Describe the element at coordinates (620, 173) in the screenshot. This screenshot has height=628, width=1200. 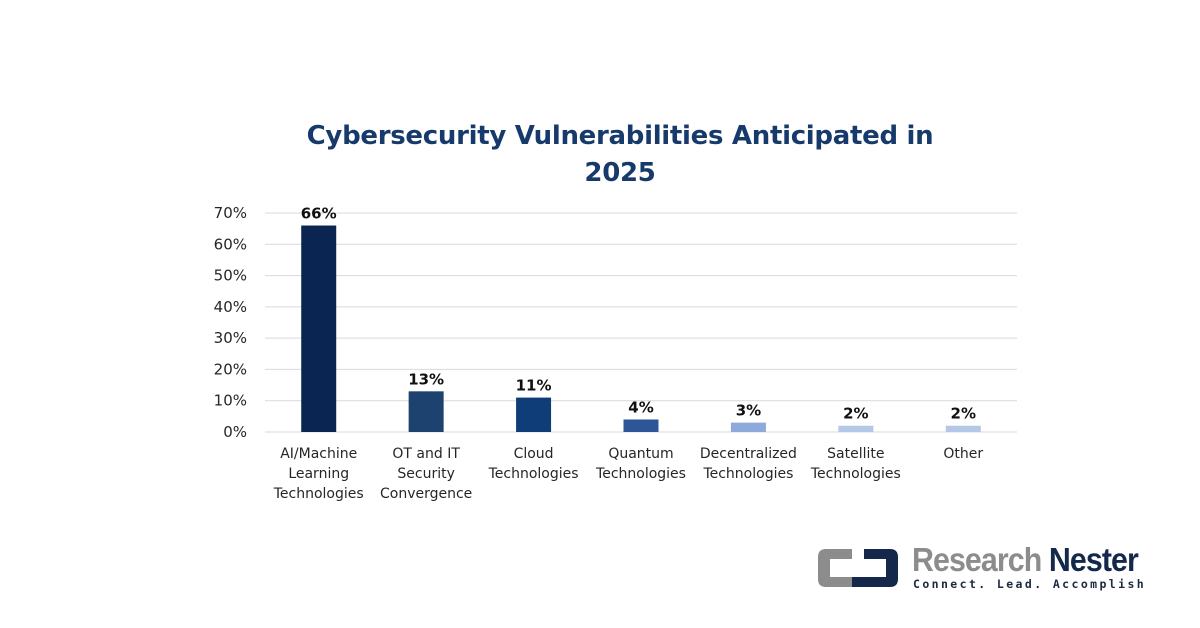
I see `chart-title-line-2: 2025` at that location.